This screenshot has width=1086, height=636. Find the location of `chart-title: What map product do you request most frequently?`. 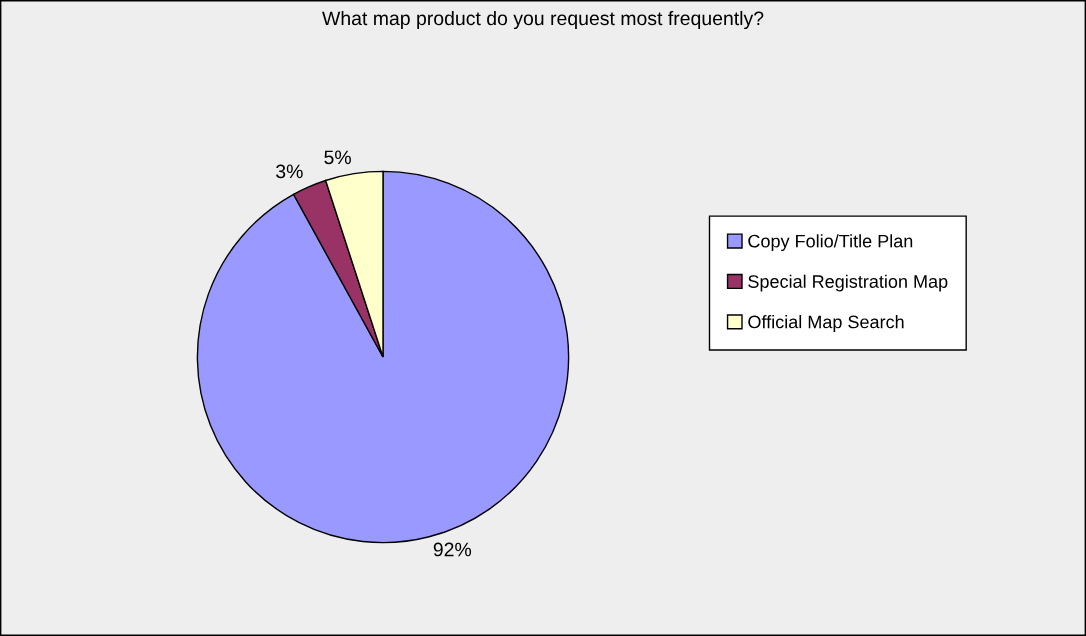

chart-title: What map product do you request most frequently? is located at coordinates (543, 20).